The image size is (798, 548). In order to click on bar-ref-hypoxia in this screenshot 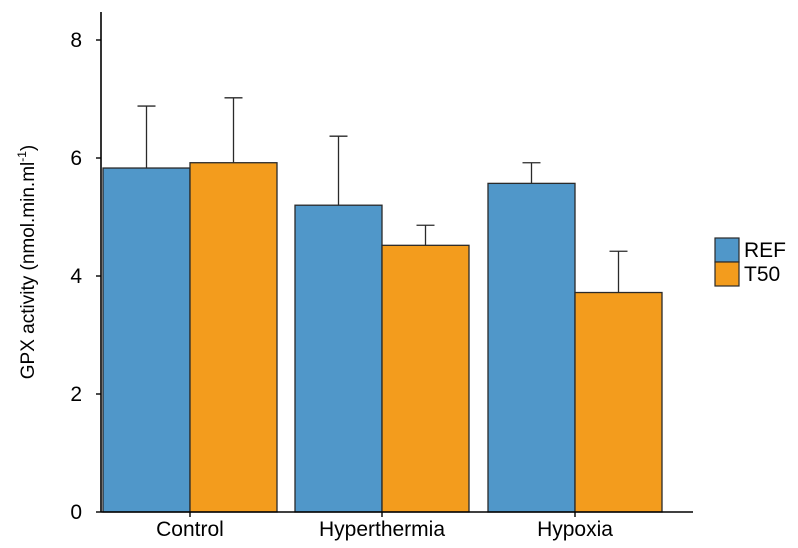, I will do `click(531, 347)`.